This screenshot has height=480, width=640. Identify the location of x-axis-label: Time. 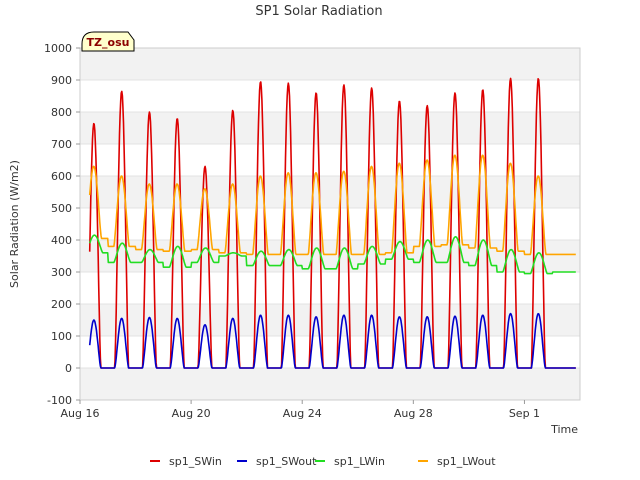
(564, 429).